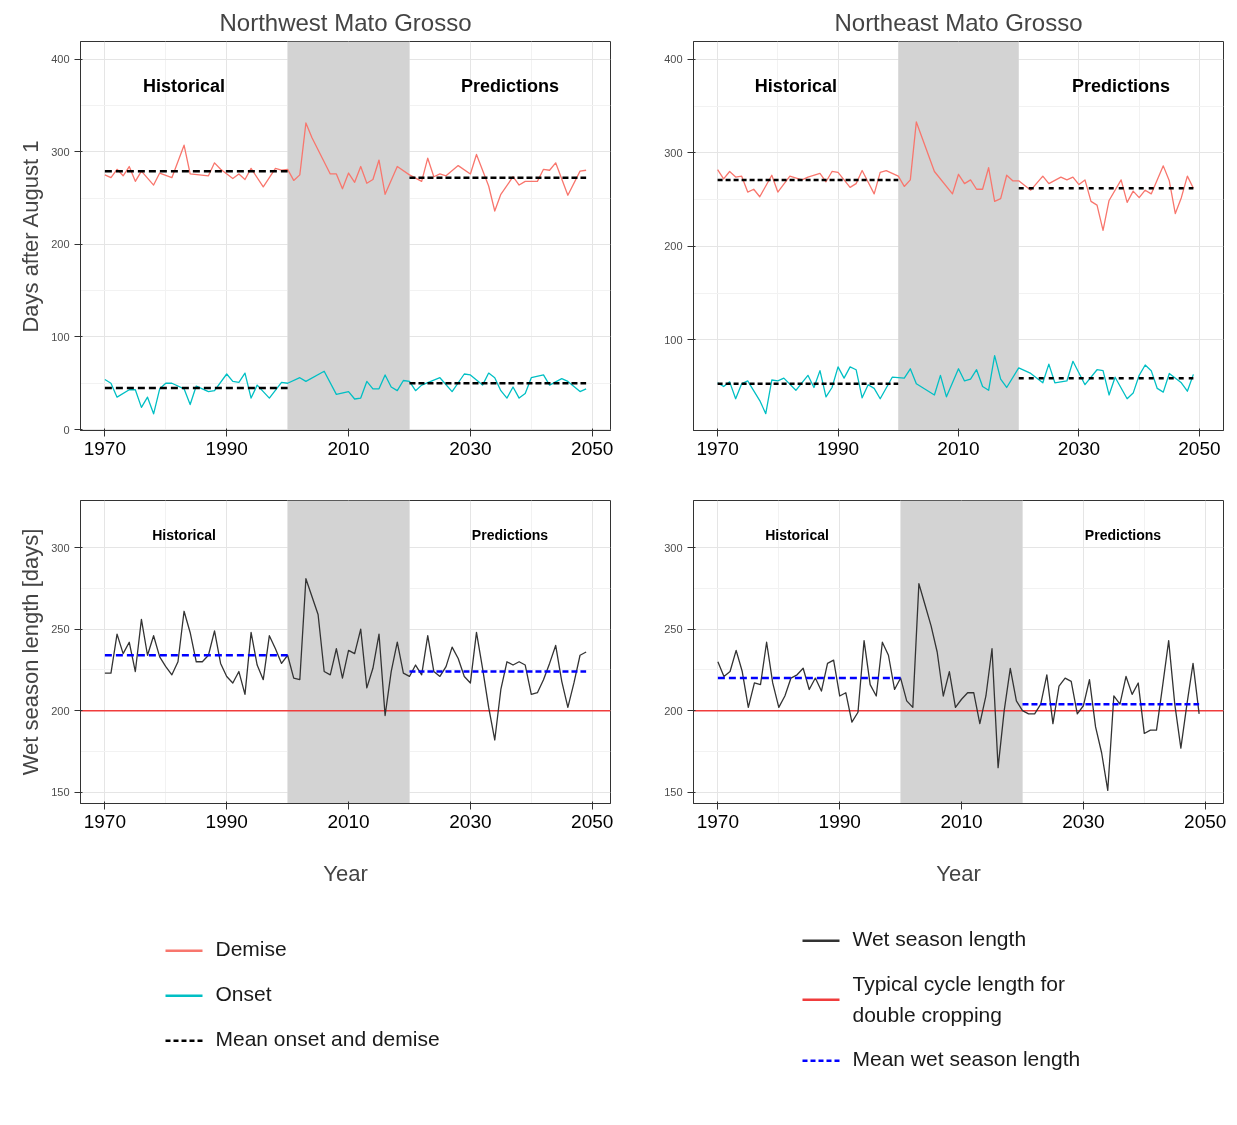 The width and height of the screenshot is (1237, 1125). I want to click on chart-title: Northwest Mato Grosso, so click(345, 22).